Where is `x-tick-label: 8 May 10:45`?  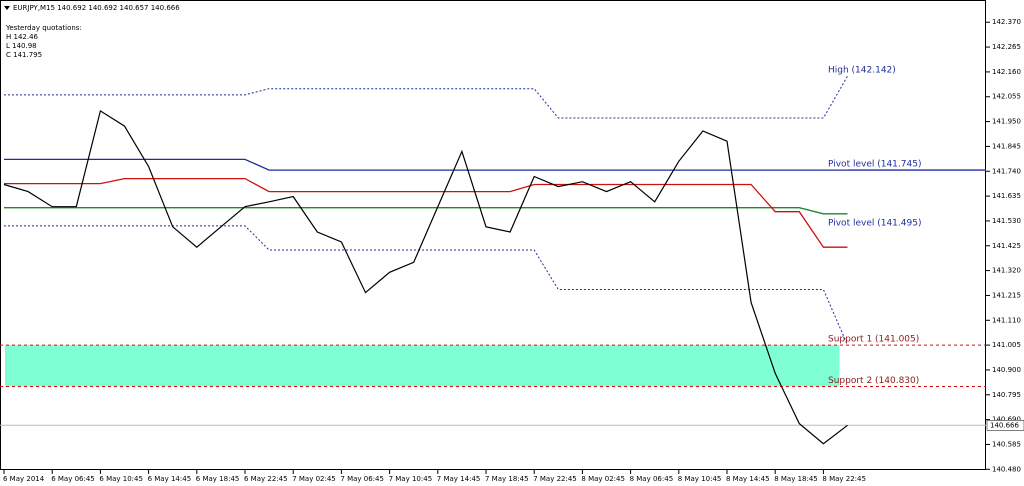
x-tick-label: 8 May 10:45 is located at coordinates (700, 479).